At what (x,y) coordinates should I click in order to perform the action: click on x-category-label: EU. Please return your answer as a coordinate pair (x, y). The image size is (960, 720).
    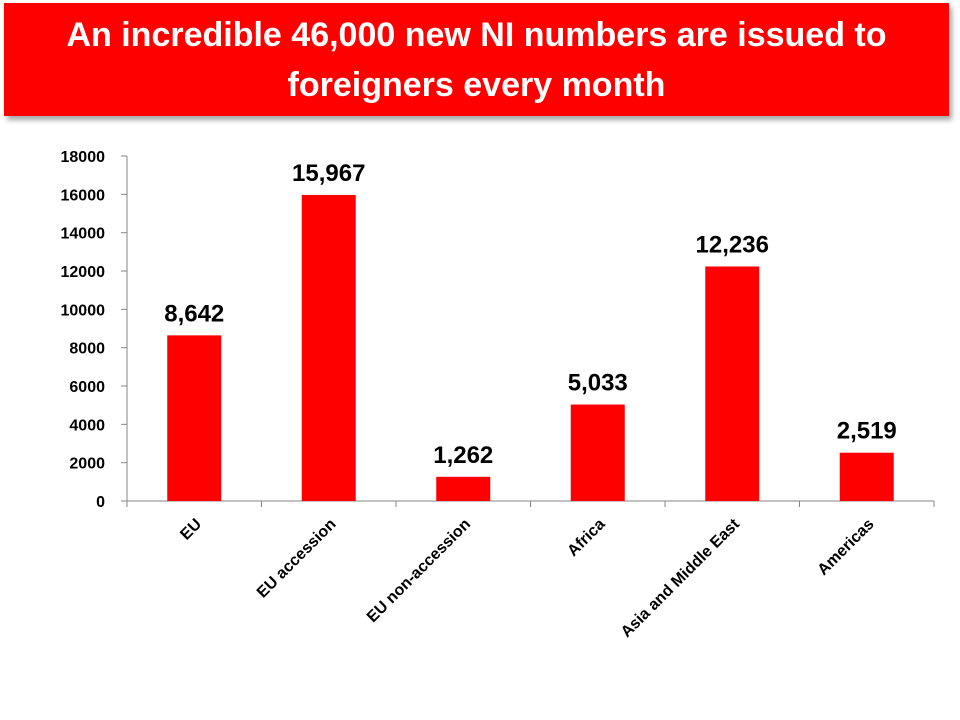
    Looking at the image, I should click on (191, 530).